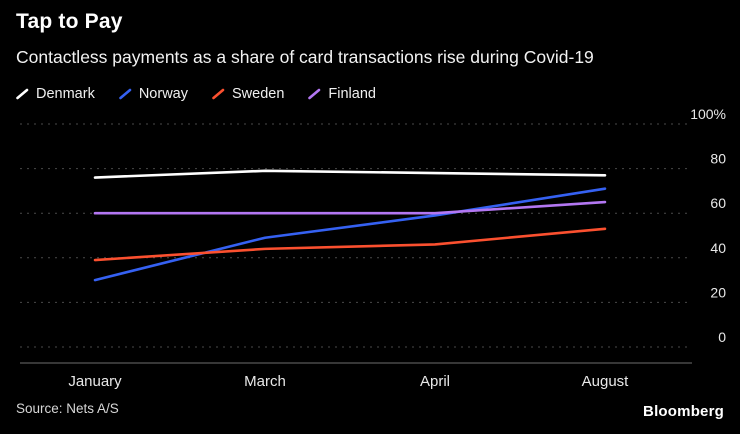 The width and height of the screenshot is (740, 434). Describe the element at coordinates (352, 94) in the screenshot. I see `legend-label: Finland` at that location.